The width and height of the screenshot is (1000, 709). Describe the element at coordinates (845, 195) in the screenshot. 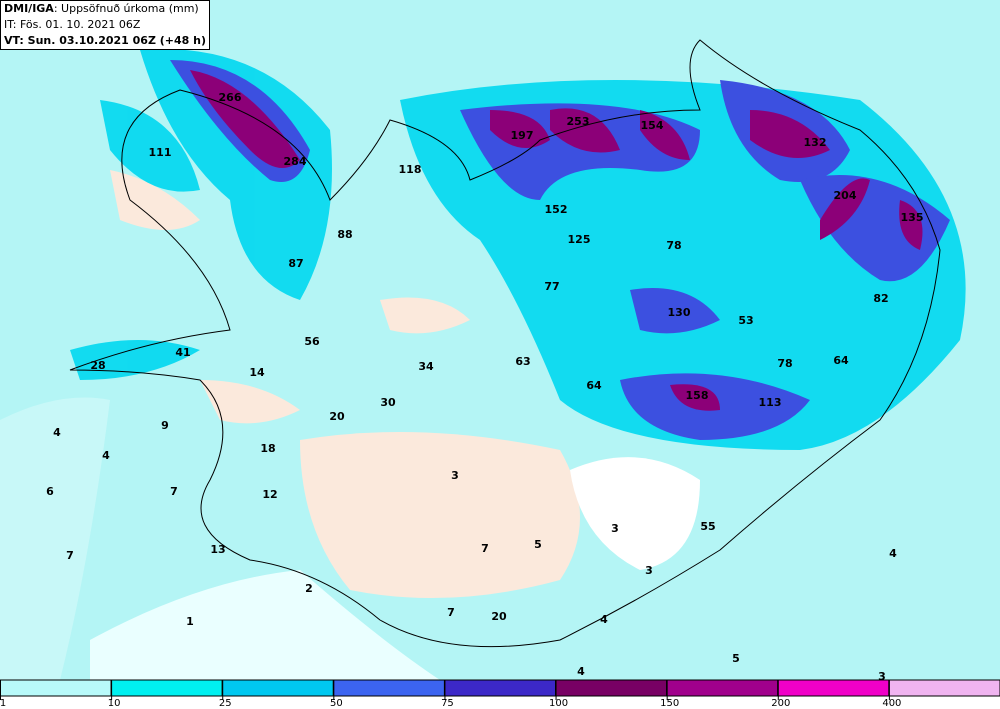

I see `precip-label: 204` at that location.